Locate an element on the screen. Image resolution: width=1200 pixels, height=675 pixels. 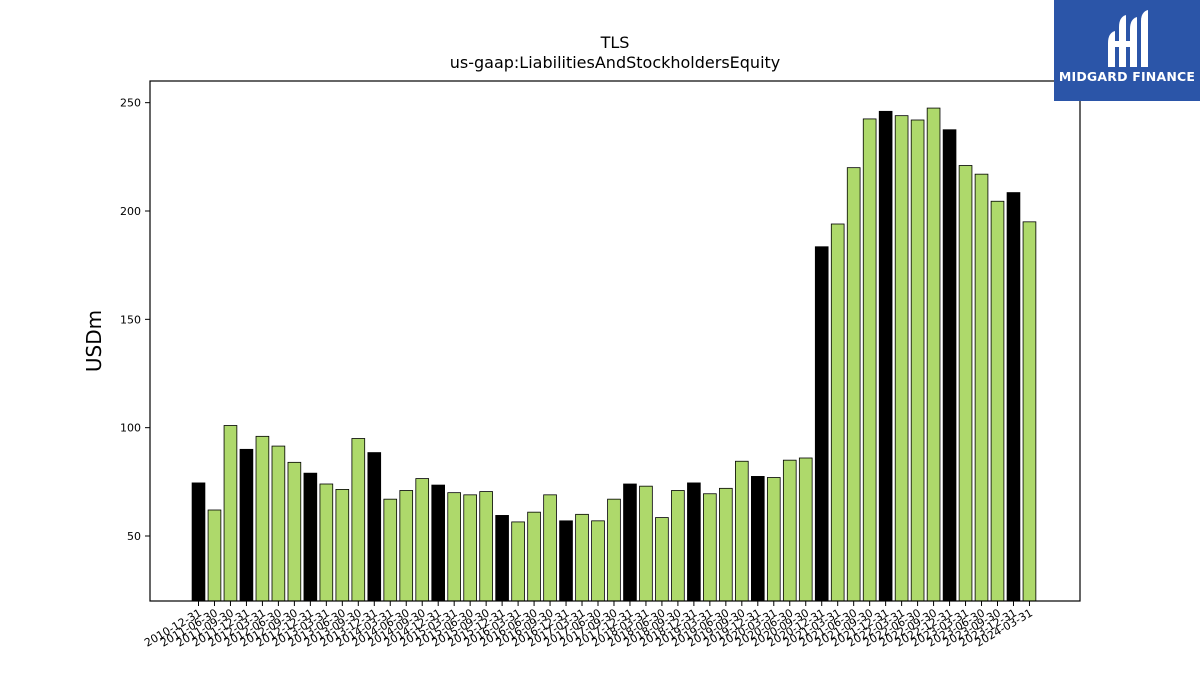
midgard-finance-logo: MIDGARD FINANCE is located at coordinates (1127, 50).